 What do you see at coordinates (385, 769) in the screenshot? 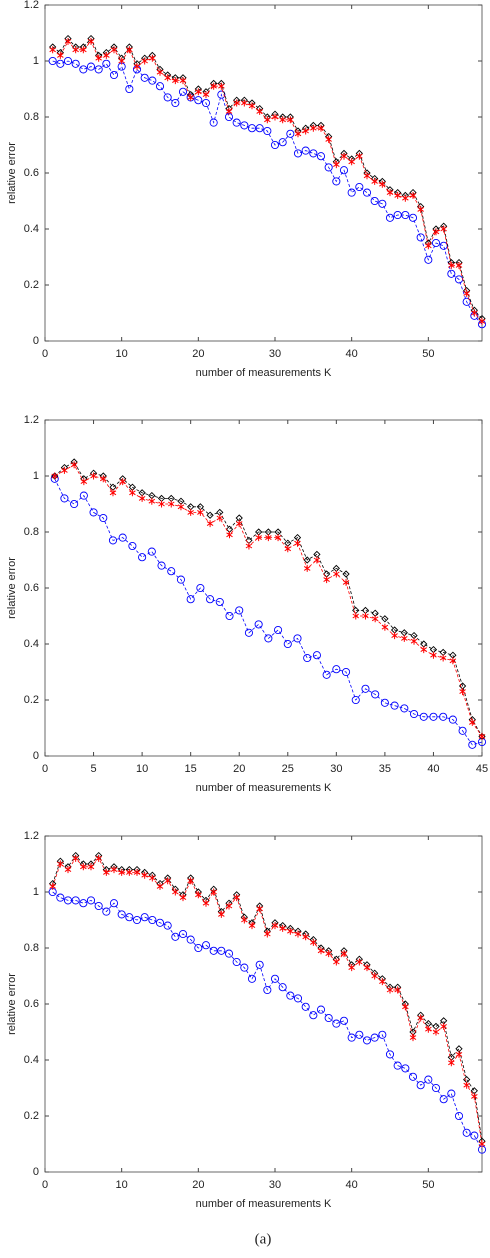
I see `x-tick-label: 35` at bounding box center [385, 769].